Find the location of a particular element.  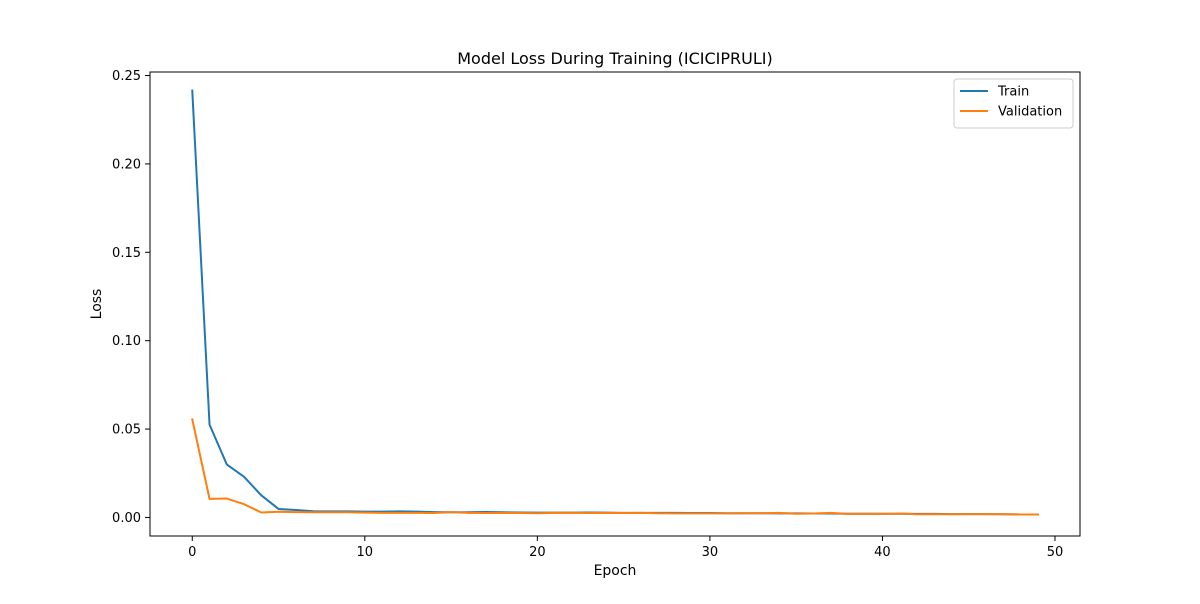

x-tick-label: 20 is located at coordinates (537, 552).